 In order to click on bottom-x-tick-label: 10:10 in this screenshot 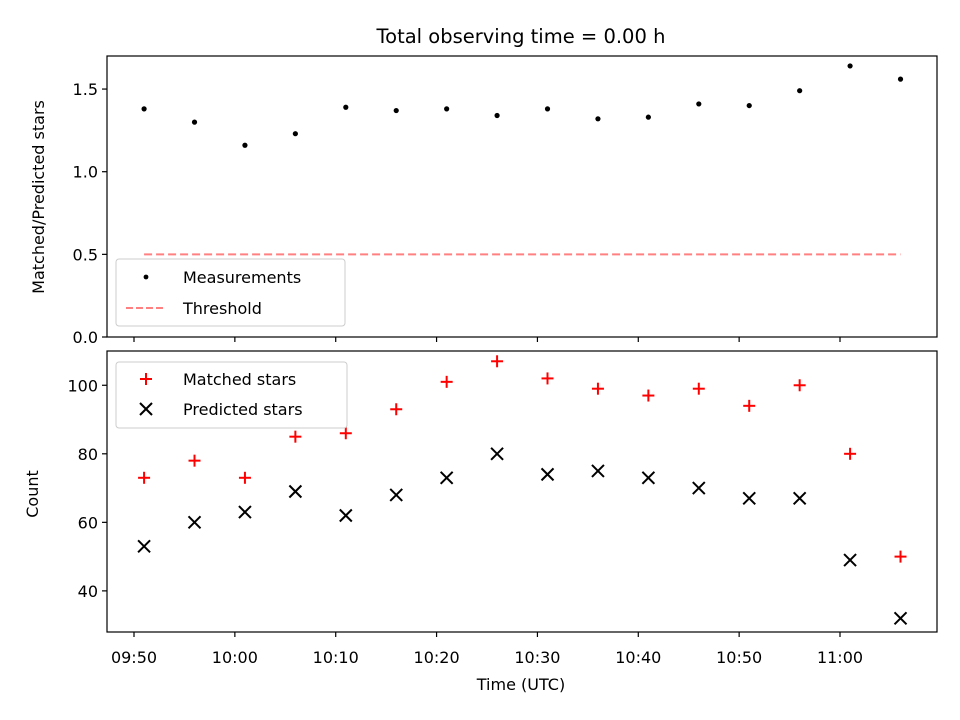, I will do `click(336, 657)`.